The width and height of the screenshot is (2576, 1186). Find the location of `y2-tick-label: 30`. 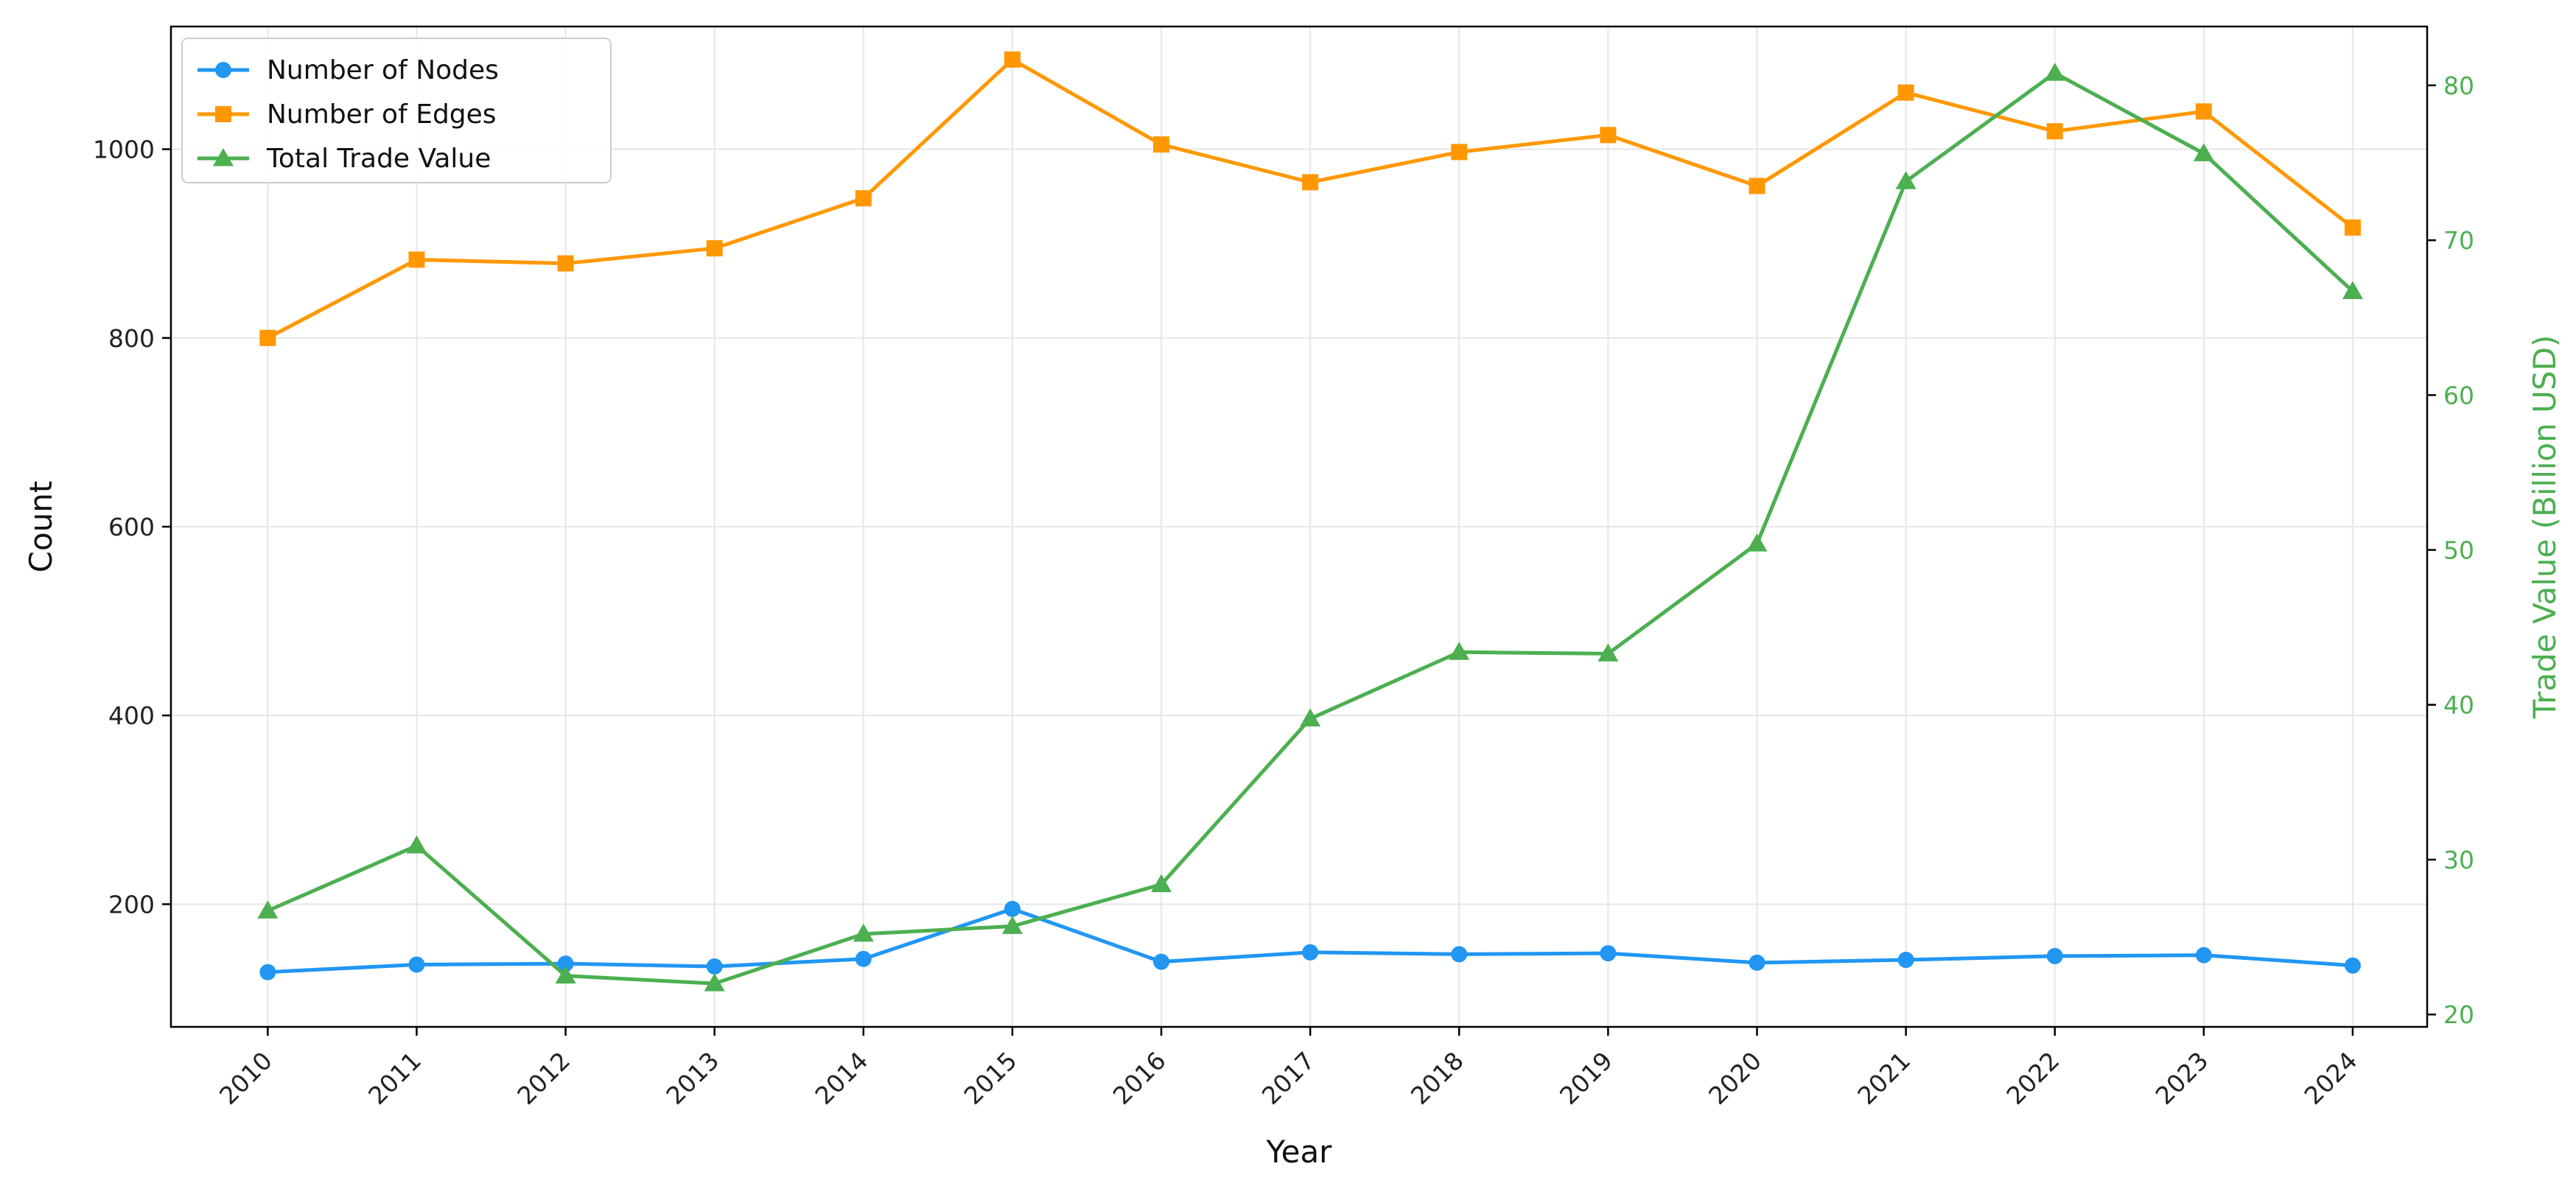

y2-tick-label: 30 is located at coordinates (2458, 860).